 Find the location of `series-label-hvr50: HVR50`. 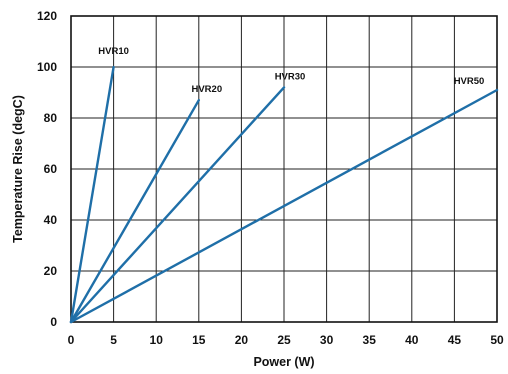

series-label-hvr50: HVR50 is located at coordinates (469, 81).